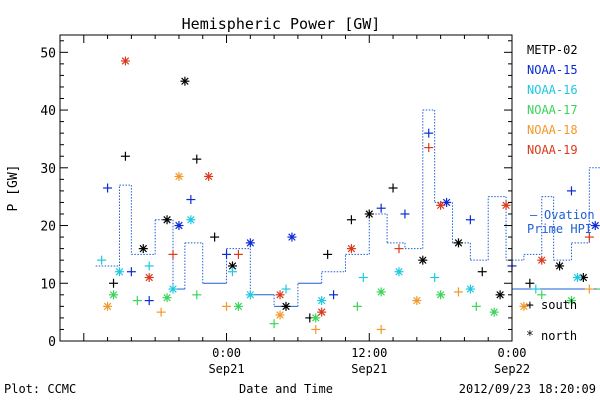  Describe the element at coordinates (286, 389) in the screenshot. I see `x-axis-label: Date and Time` at that location.